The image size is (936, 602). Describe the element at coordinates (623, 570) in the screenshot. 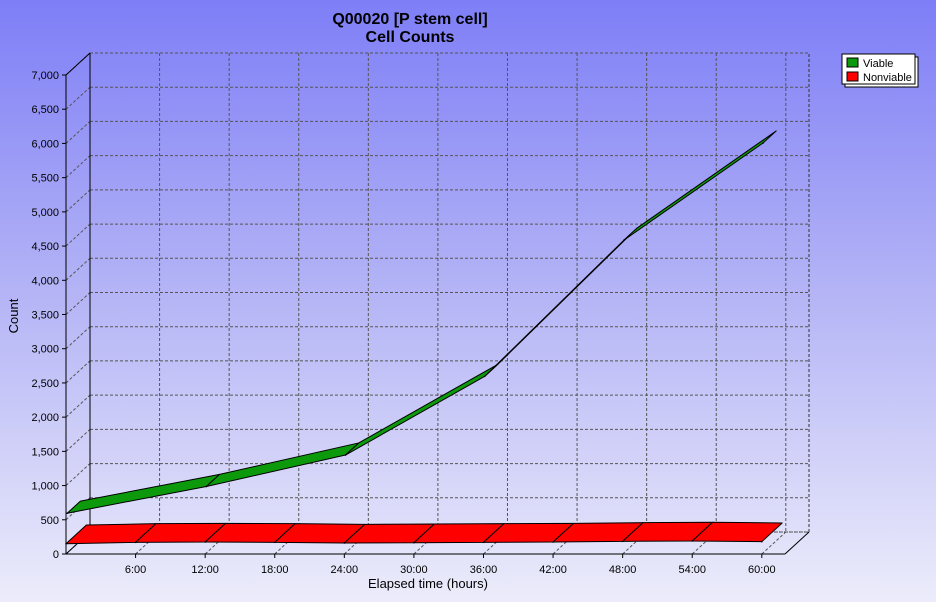

I see `x-tick-label: 48:00` at that location.